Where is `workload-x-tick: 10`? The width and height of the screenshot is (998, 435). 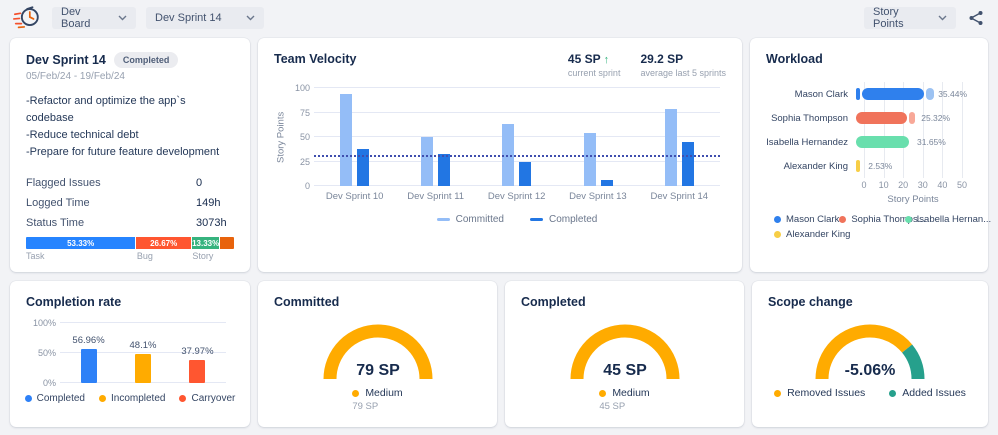 workload-x-tick: 10 is located at coordinates (883, 185).